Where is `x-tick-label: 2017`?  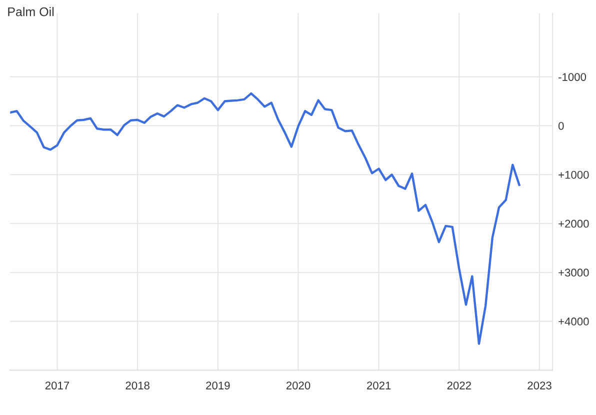
x-tick-label: 2017 is located at coordinates (57, 386).